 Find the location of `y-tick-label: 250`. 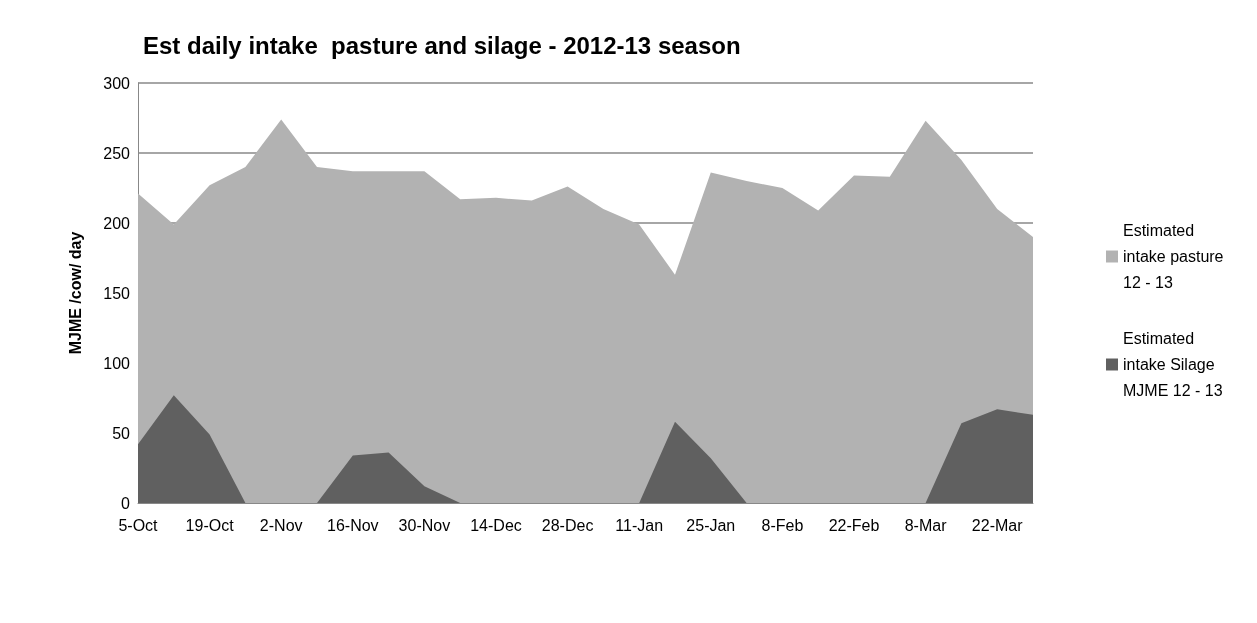

y-tick-label: 250 is located at coordinates (117, 153).